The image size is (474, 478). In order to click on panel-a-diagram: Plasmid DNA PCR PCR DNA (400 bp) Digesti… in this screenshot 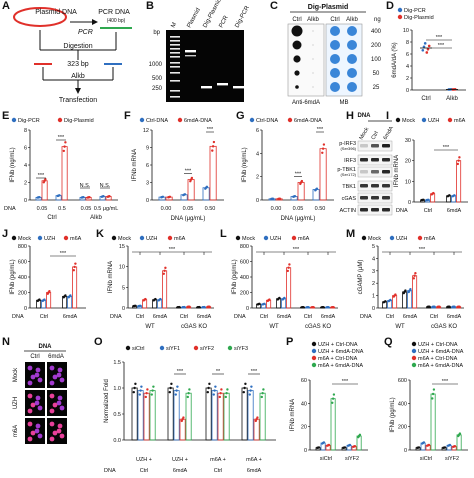, I will do `click(72, 55)`.